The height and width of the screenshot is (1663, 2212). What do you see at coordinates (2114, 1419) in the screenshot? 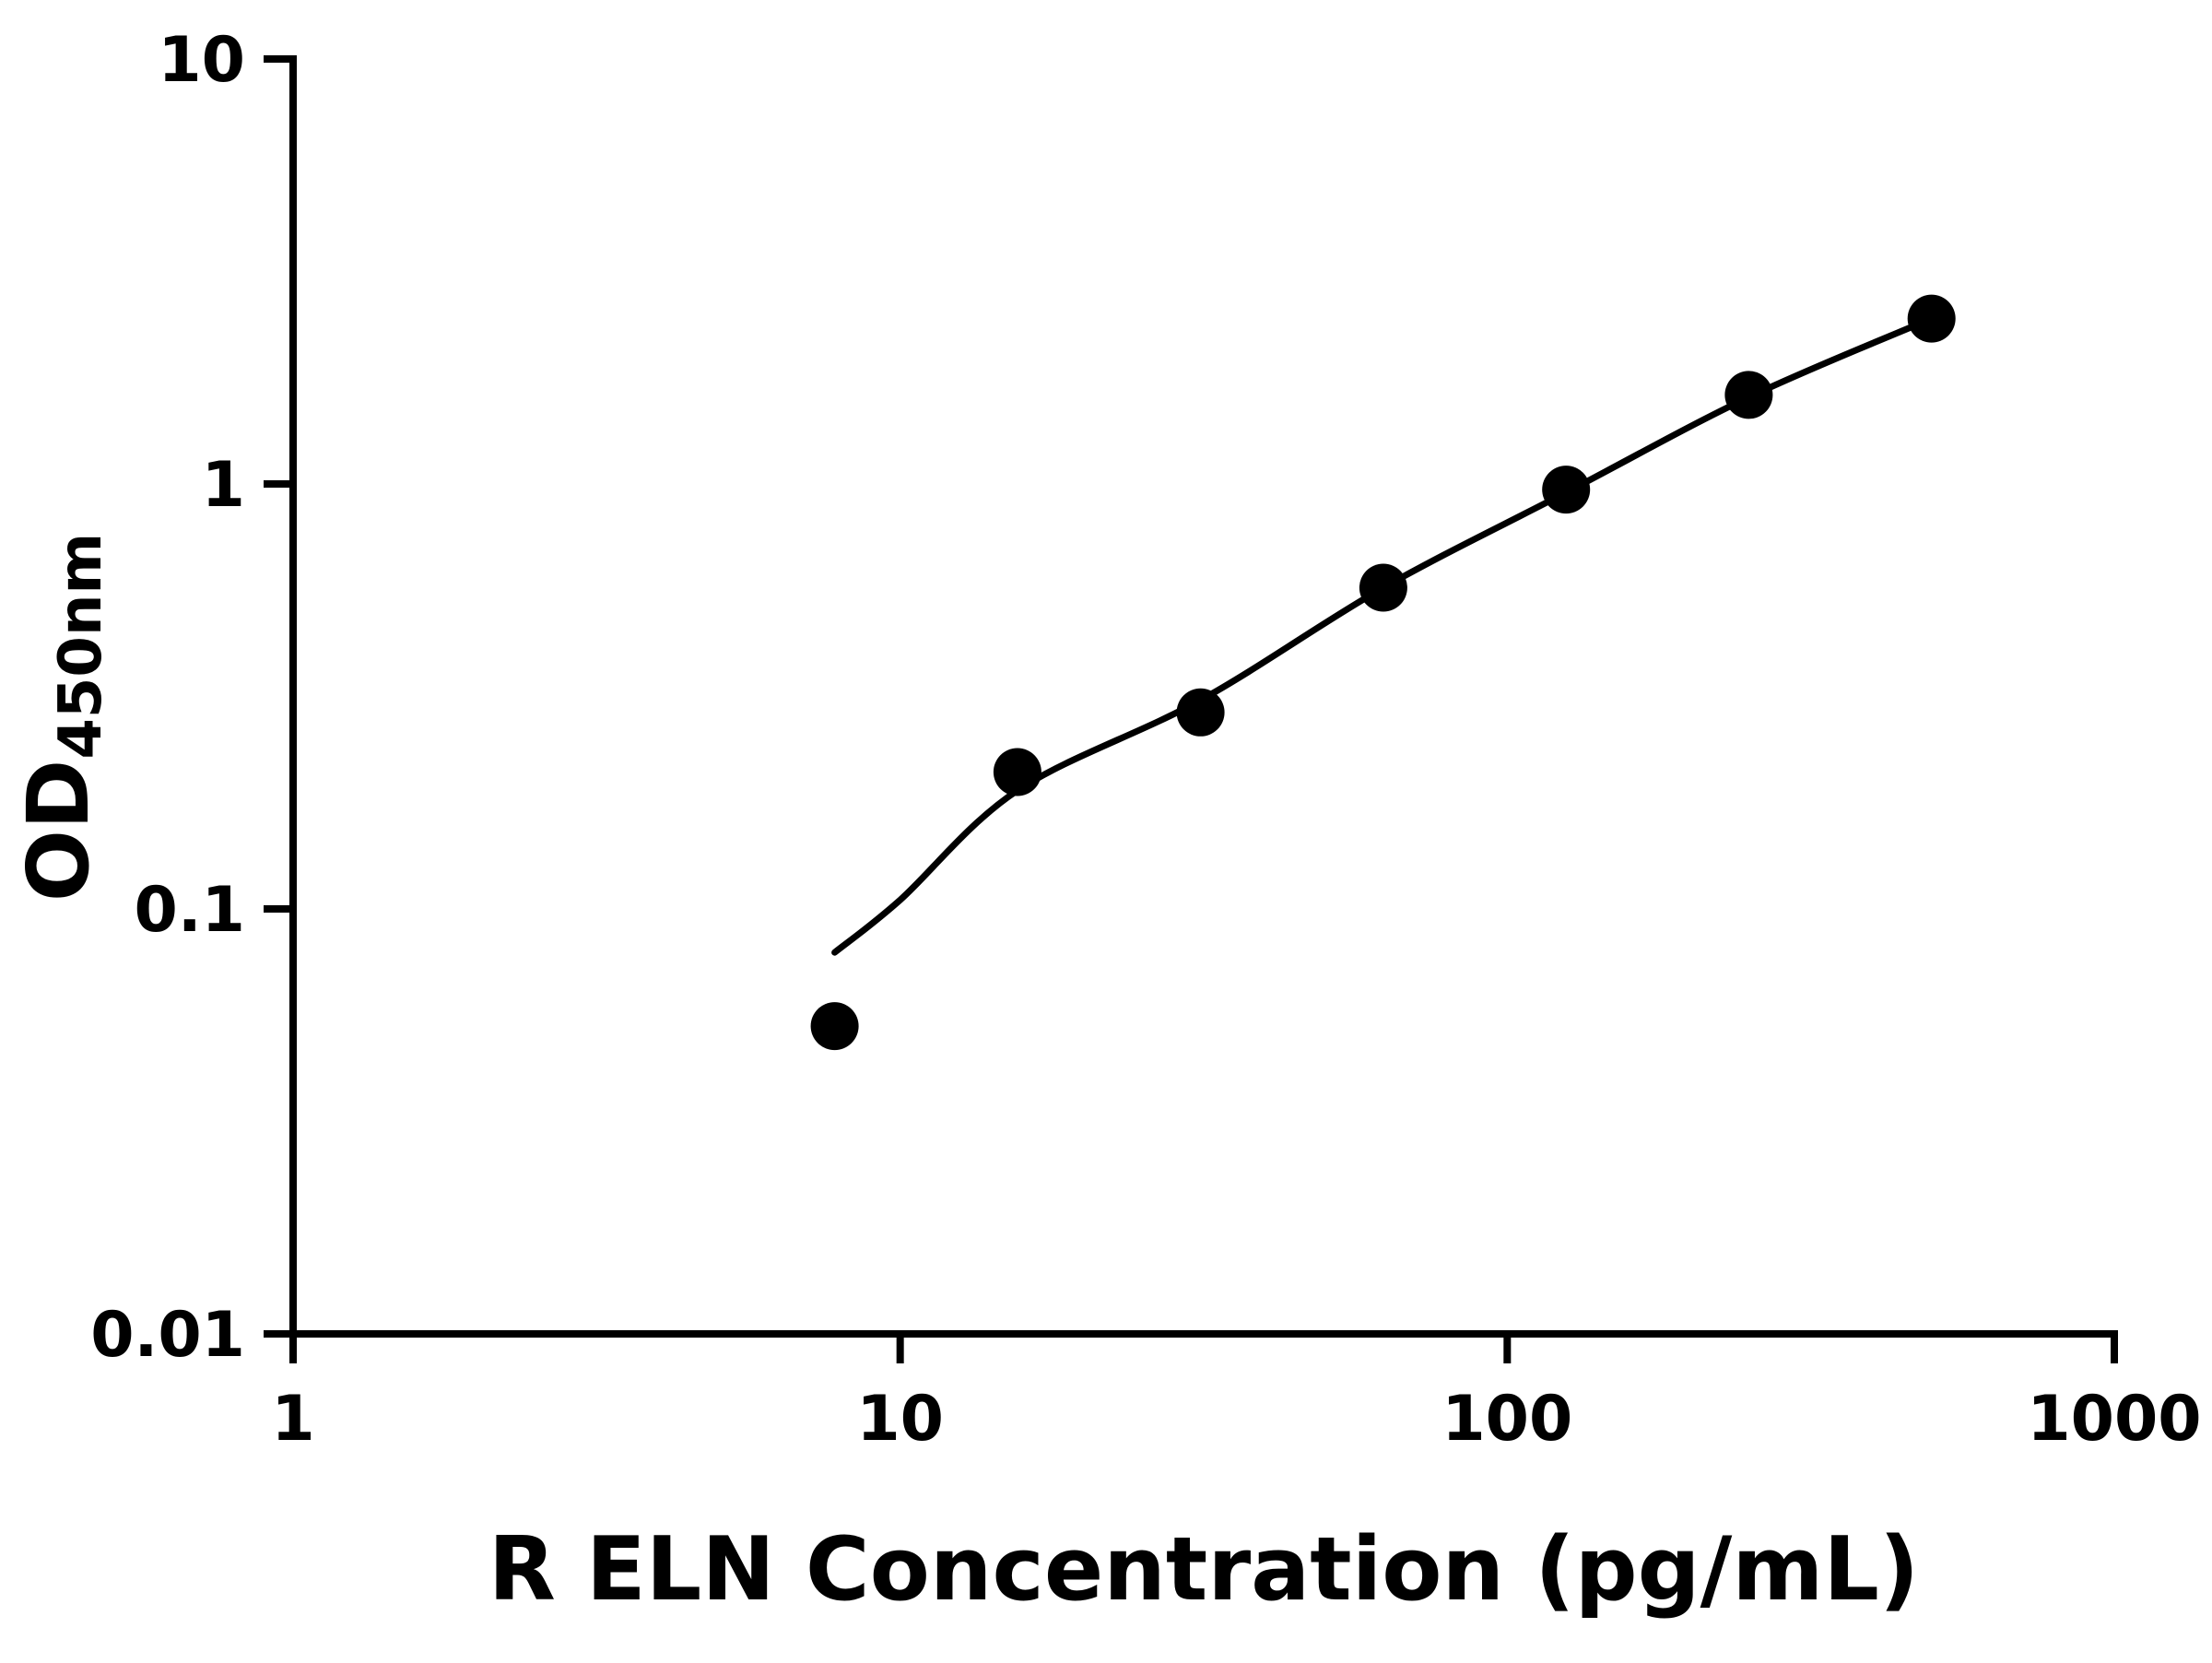
I see `x-tick-label: 1000` at bounding box center [2114, 1419].